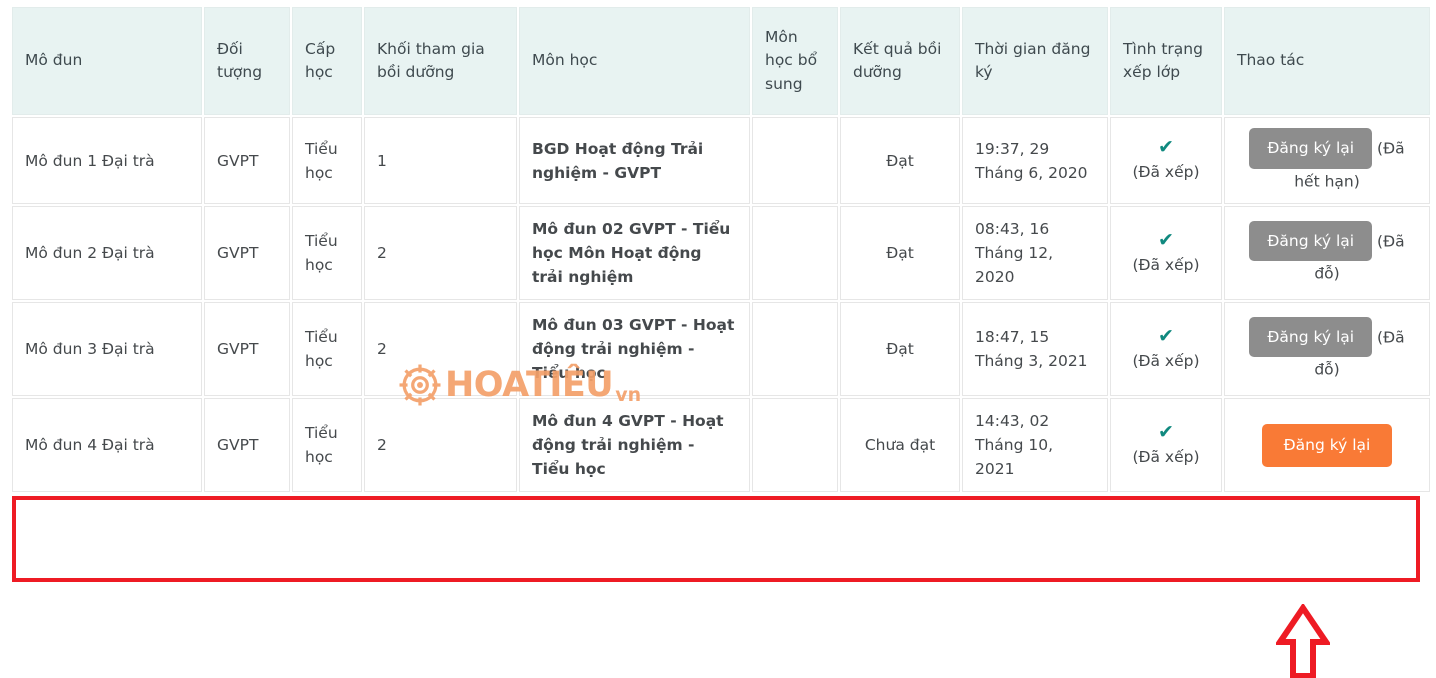 The image size is (1436, 678). I want to click on cell-action: Đăng ký lại (Đã hết hạn), so click(1327, 161).